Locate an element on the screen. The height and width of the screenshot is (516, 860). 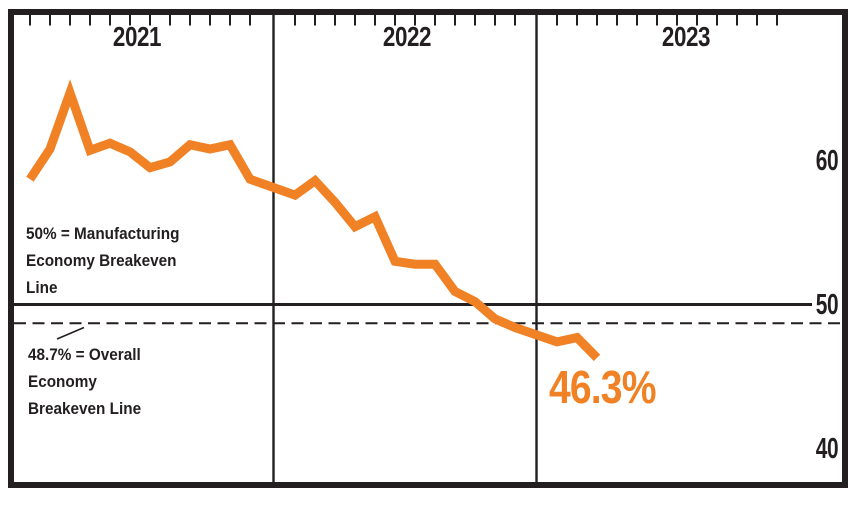
y-axis-label-40-text: 40 is located at coordinates (826, 448).